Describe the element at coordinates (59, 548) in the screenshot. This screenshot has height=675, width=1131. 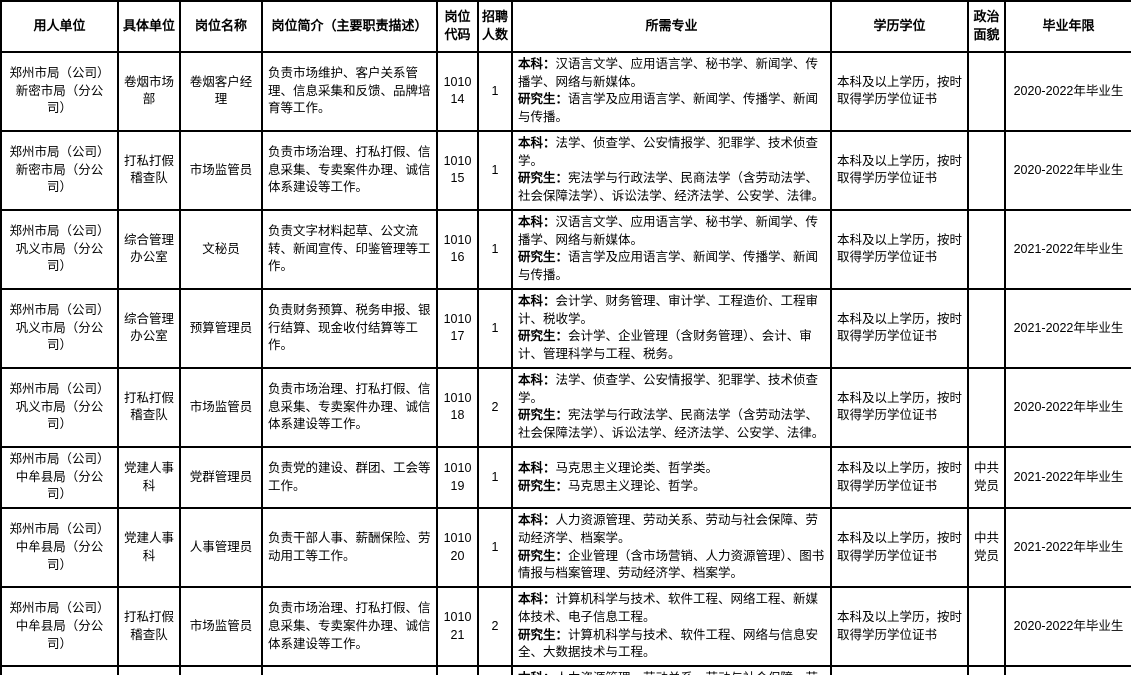
I see `employer-cell: 郑州市局（公司）中牟县局（分公司）` at that location.